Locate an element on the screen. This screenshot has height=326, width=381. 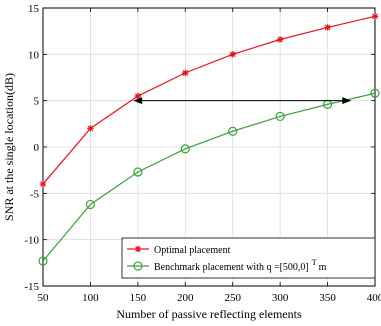
y-tick-label: -10 is located at coordinates (31, 241).